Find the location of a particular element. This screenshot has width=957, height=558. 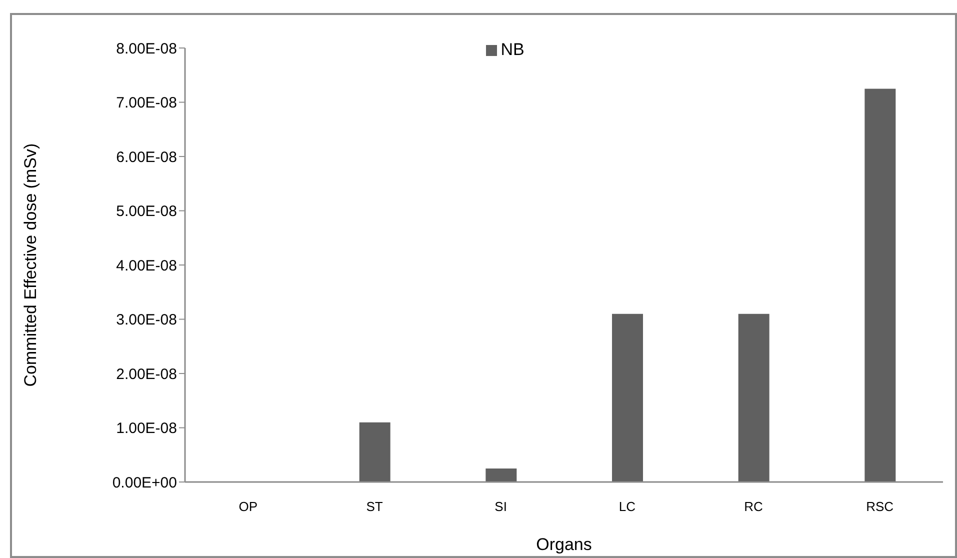

y-tick-label: 3.00E-08 is located at coordinates (146, 320).